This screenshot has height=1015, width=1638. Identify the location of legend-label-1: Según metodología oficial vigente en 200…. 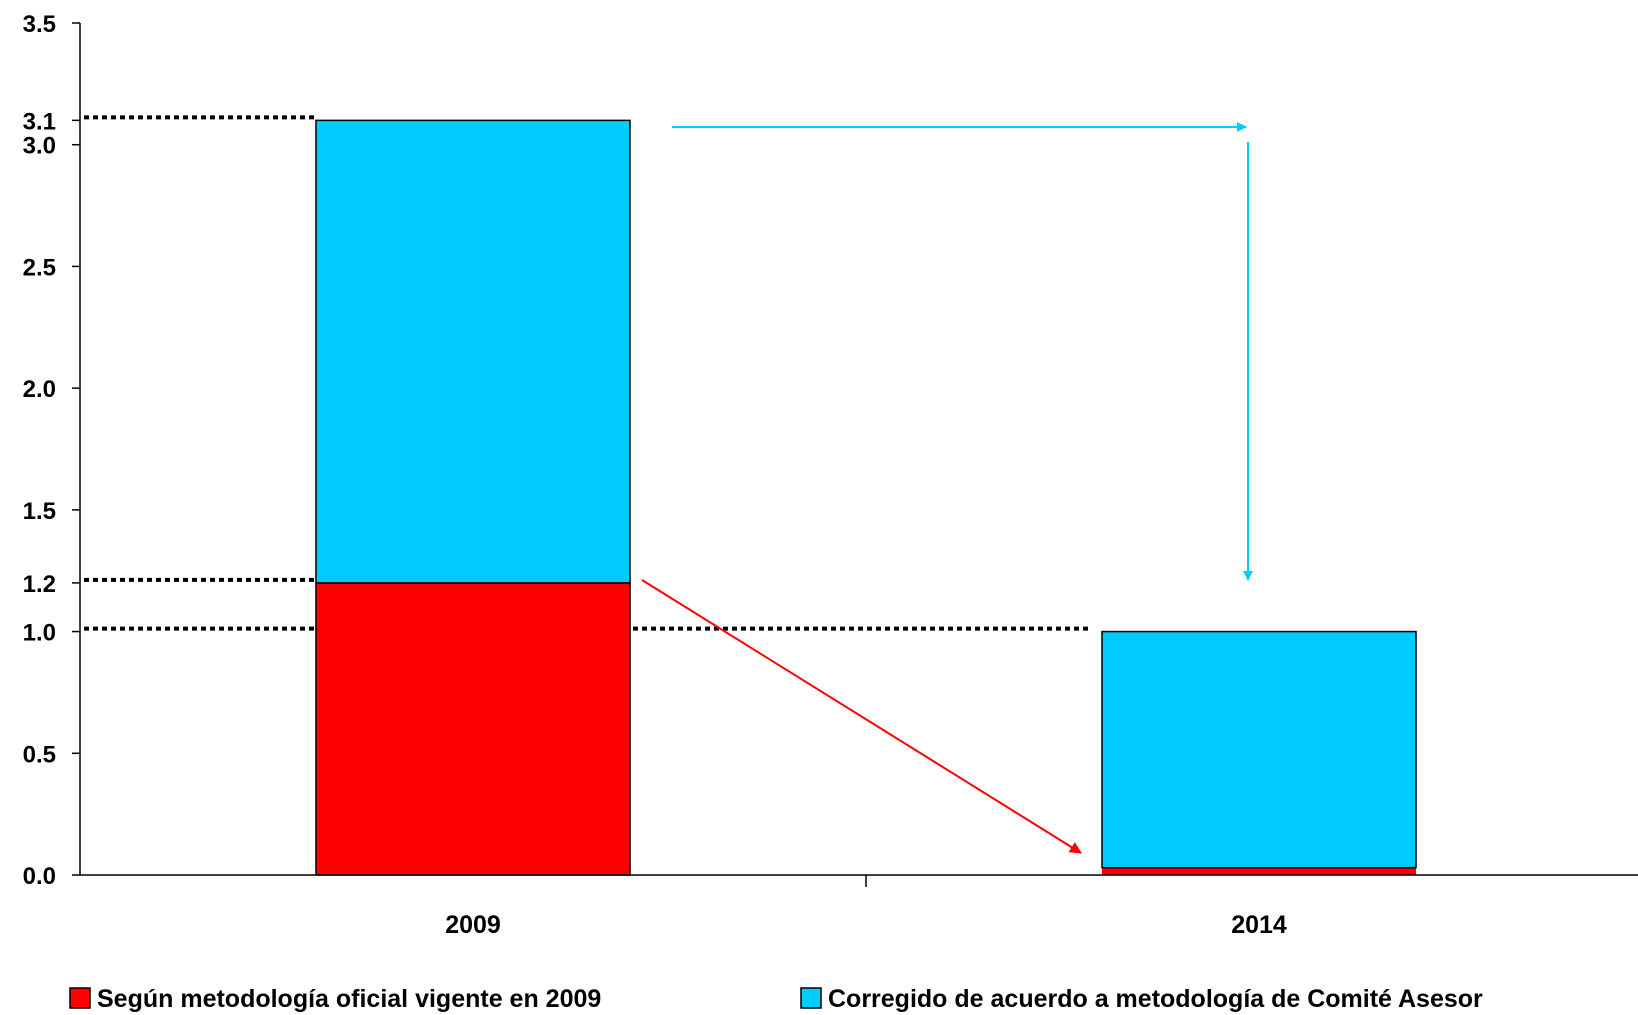
(349, 999).